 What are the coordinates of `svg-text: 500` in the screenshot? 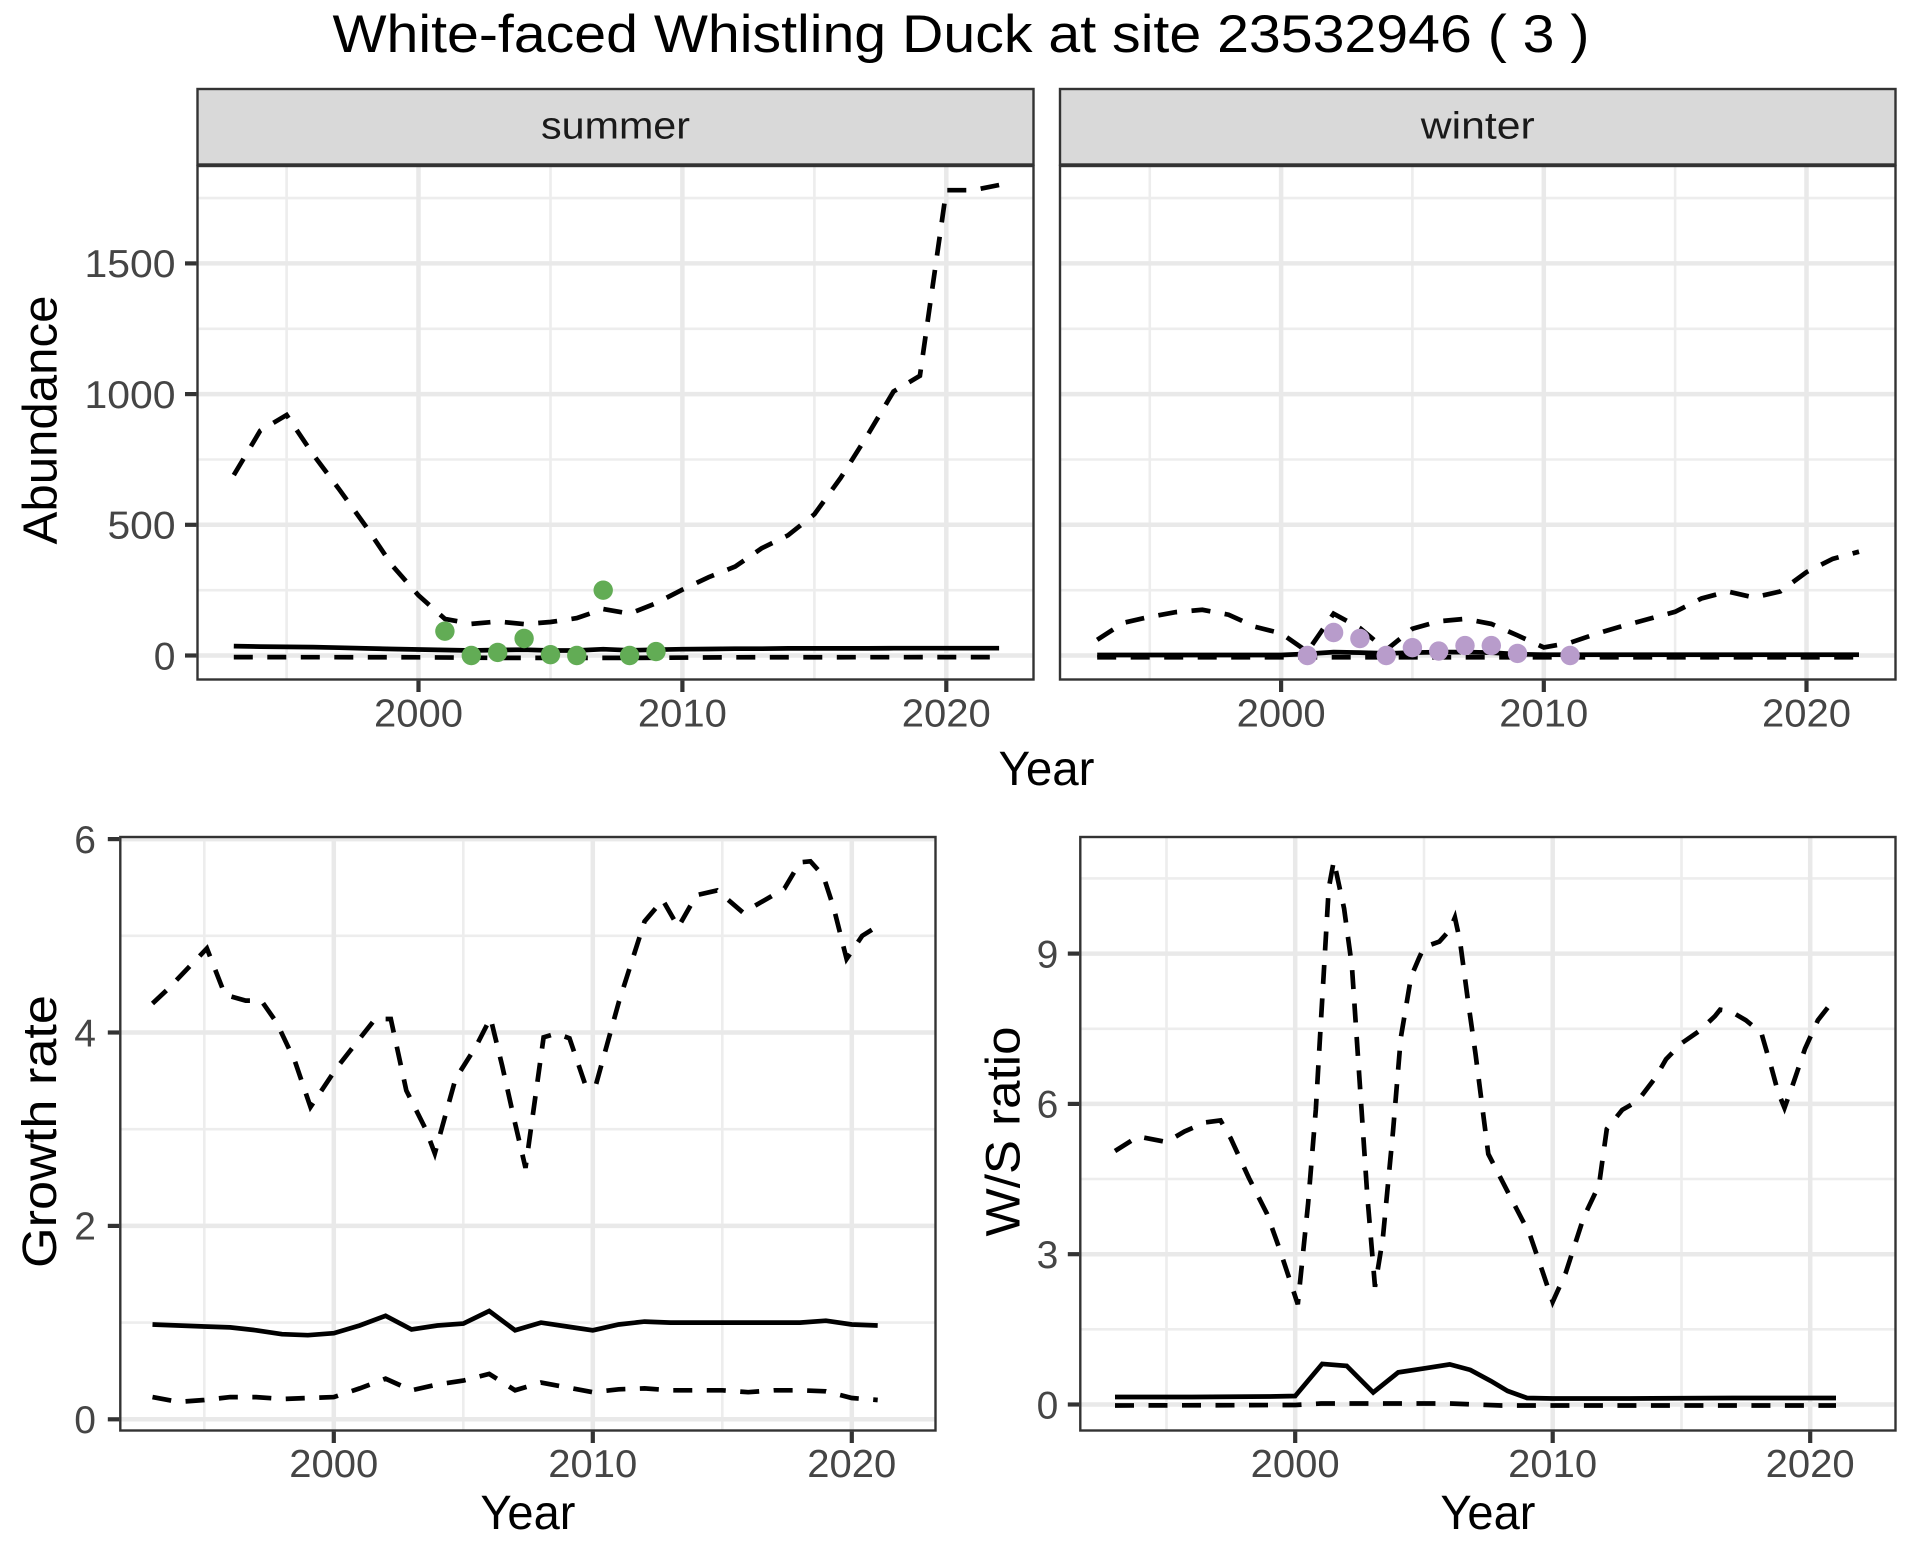 It's located at (142, 526).